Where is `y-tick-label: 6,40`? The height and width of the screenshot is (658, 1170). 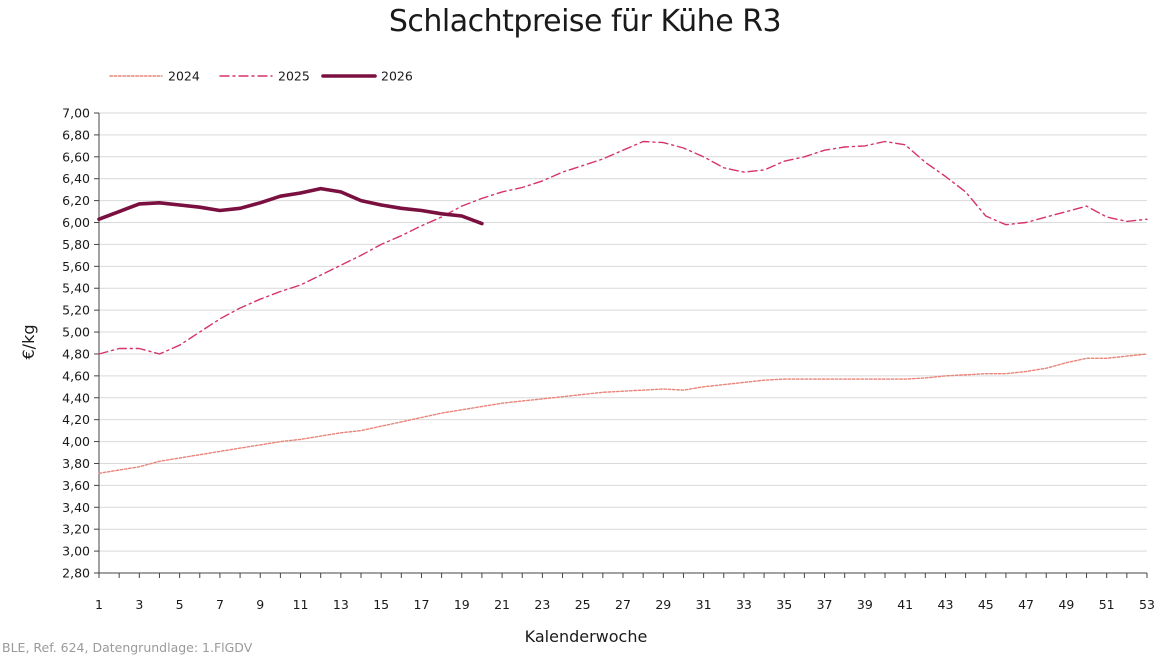
y-tick-label: 6,40 is located at coordinates (76, 178).